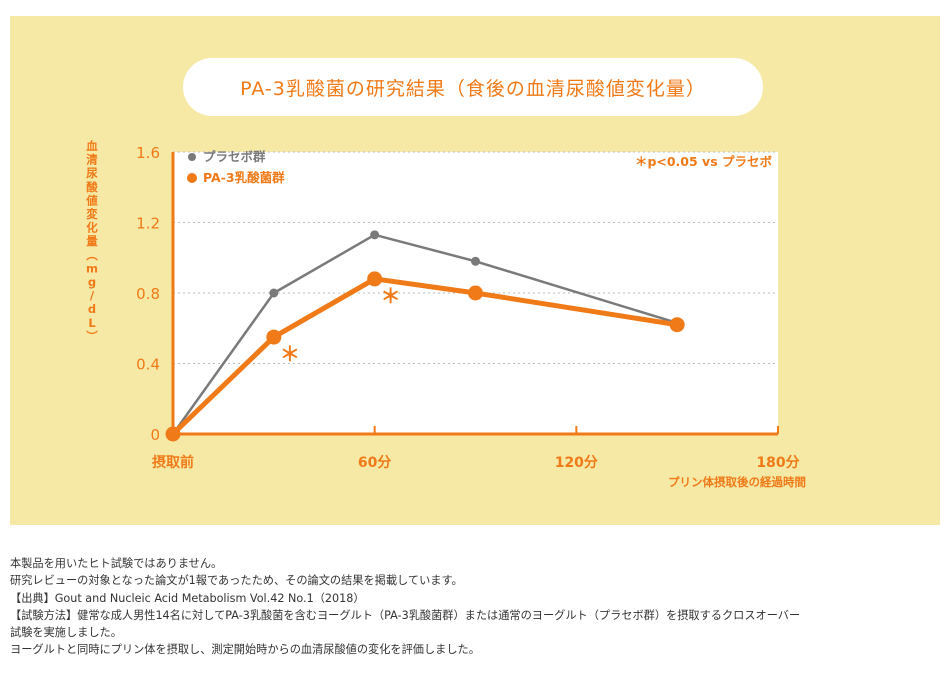 This screenshot has width=950, height=689. I want to click on y-axis-title: 血清尿酸値変化量︵ m g / d L ︶, so click(91, 241).